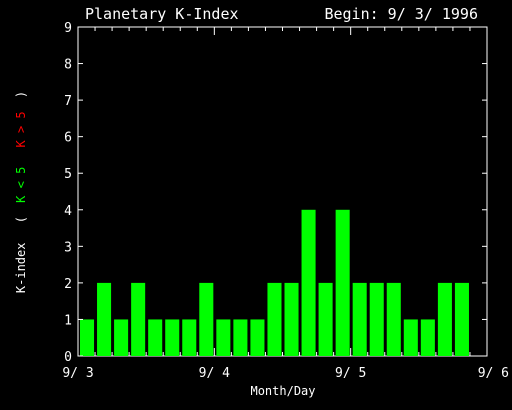  I want to click on y-axis-label-main: K-index, so click(21, 268).